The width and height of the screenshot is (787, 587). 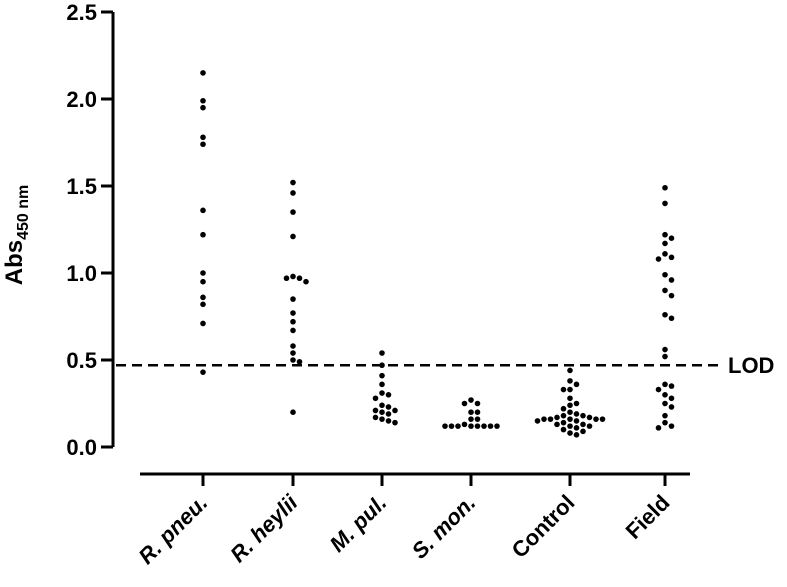 I want to click on x-category-label: Field, so click(x=648, y=517).